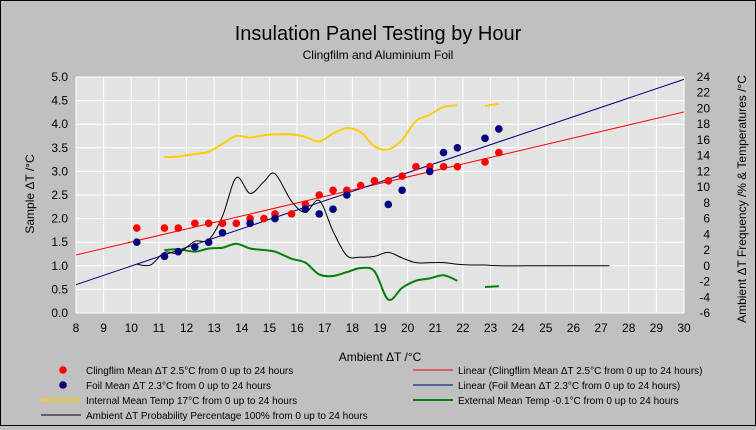 Image resolution: width=756 pixels, height=430 pixels. I want to click on y-tick-label: 1.0, so click(59, 266).